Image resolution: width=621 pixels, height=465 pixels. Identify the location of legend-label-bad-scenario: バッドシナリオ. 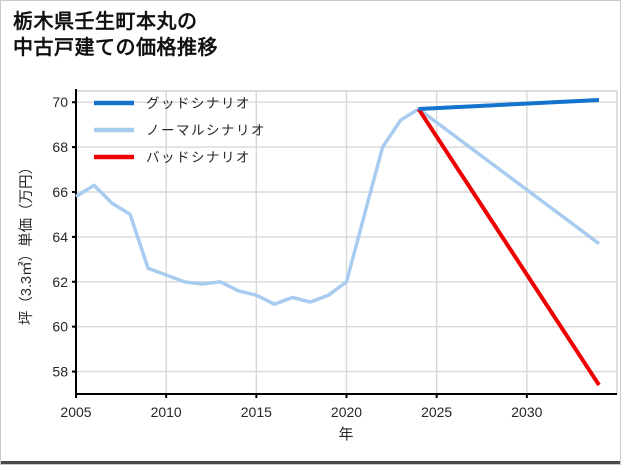
(198, 157).